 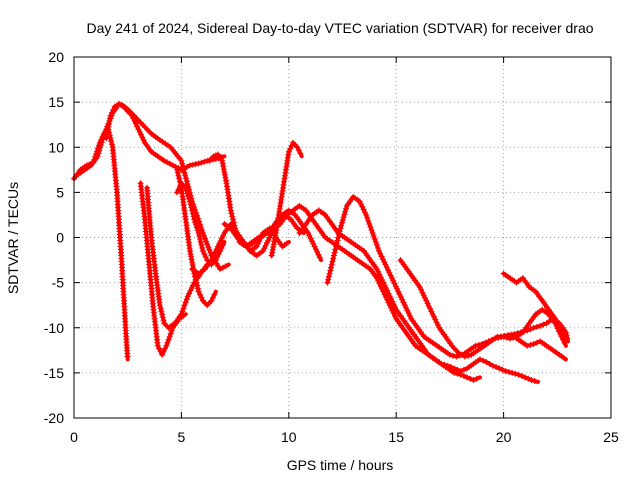 I want to click on series-sat-p, so click(x=534, y=307).